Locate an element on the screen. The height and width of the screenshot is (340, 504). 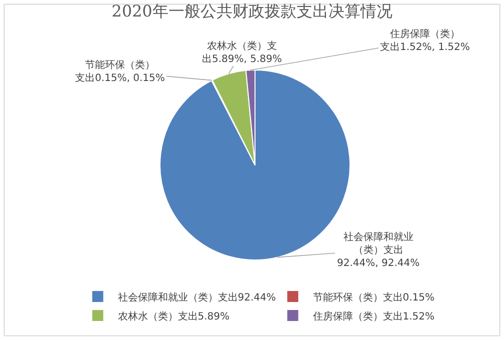
legend-label: 住房保障（类）支出1.52% is located at coordinates (373, 316).